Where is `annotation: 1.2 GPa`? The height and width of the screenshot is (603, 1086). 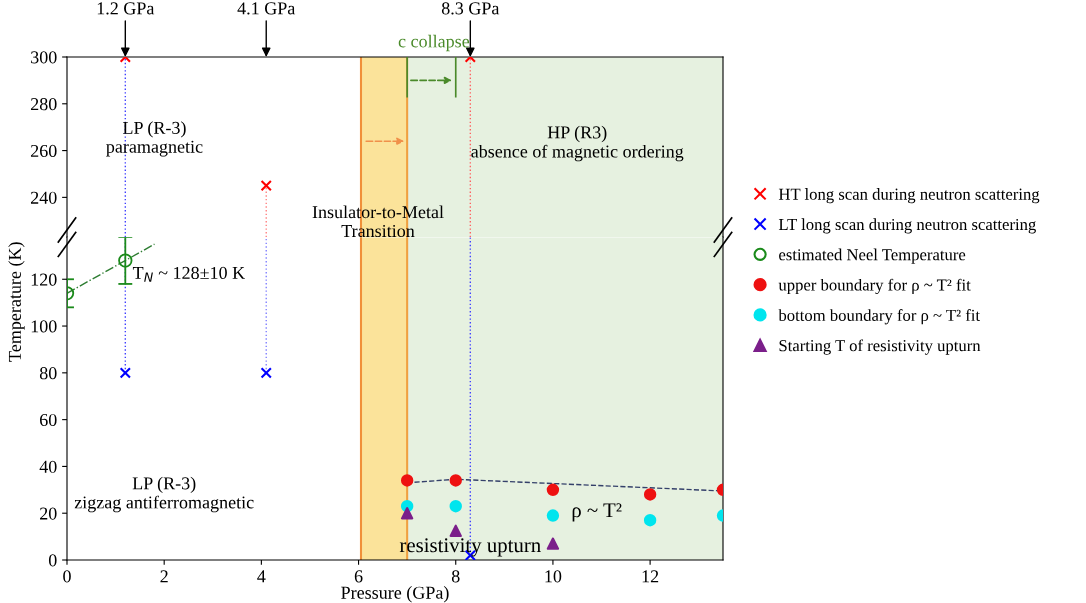
annotation: 1.2 GPa is located at coordinates (126, 8).